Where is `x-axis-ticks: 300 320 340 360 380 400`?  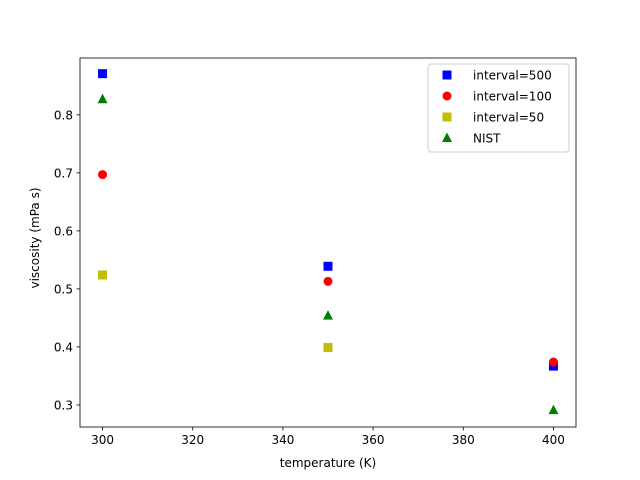
x-axis-ticks: 300 320 340 360 380 400 is located at coordinates (328, 437).